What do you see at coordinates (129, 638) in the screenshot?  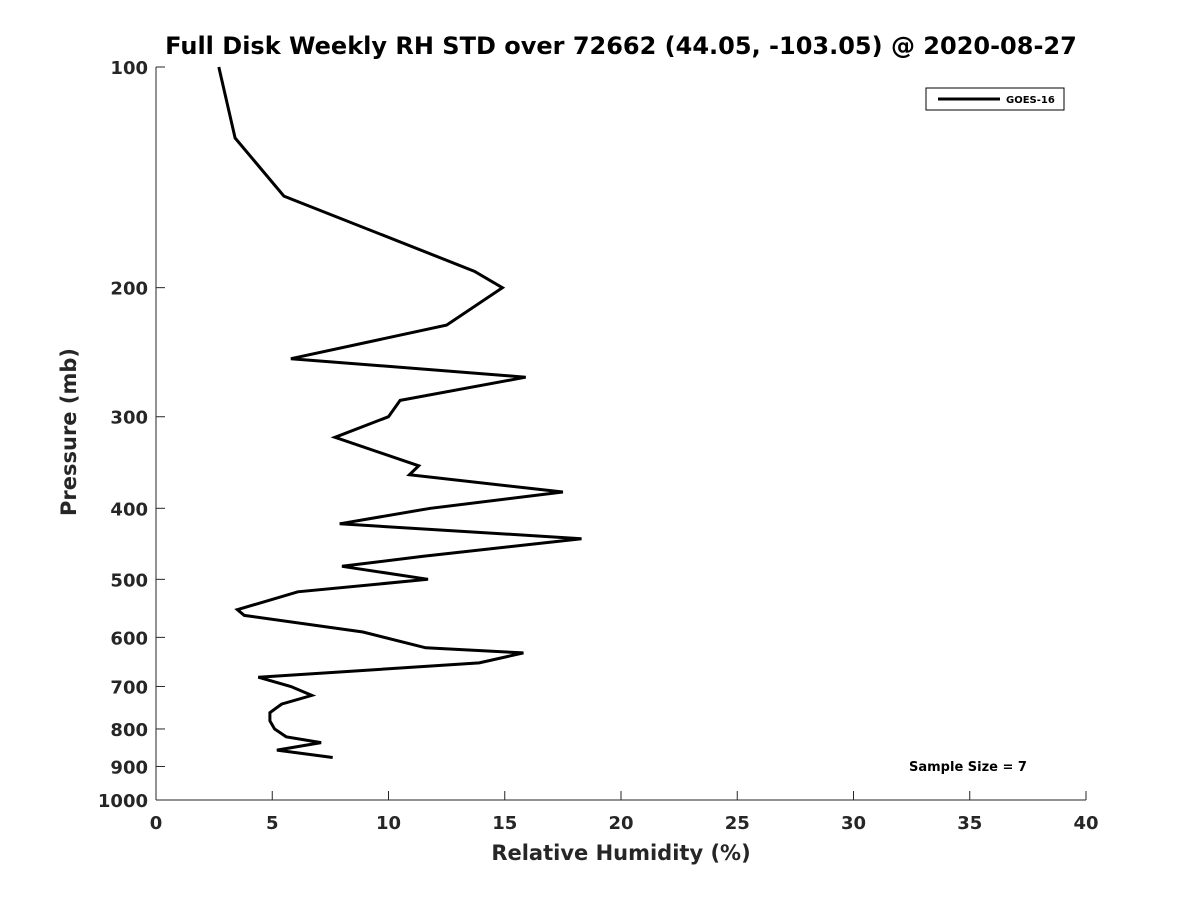 I see `y-tick-label: 600` at bounding box center [129, 638].